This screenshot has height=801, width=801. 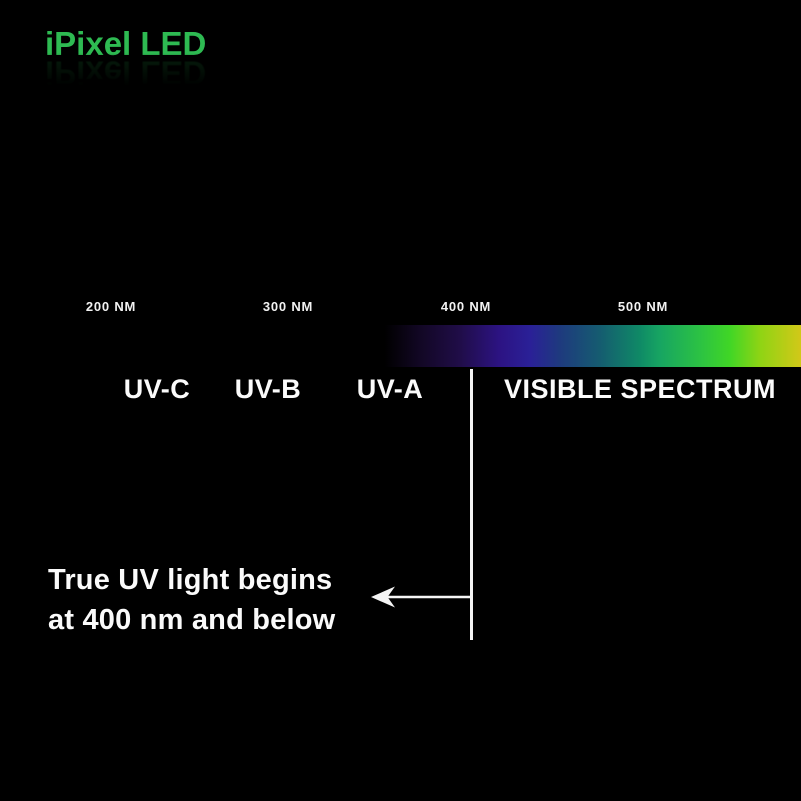 I want to click on band-label-uvb: UV-B, so click(x=268, y=389).